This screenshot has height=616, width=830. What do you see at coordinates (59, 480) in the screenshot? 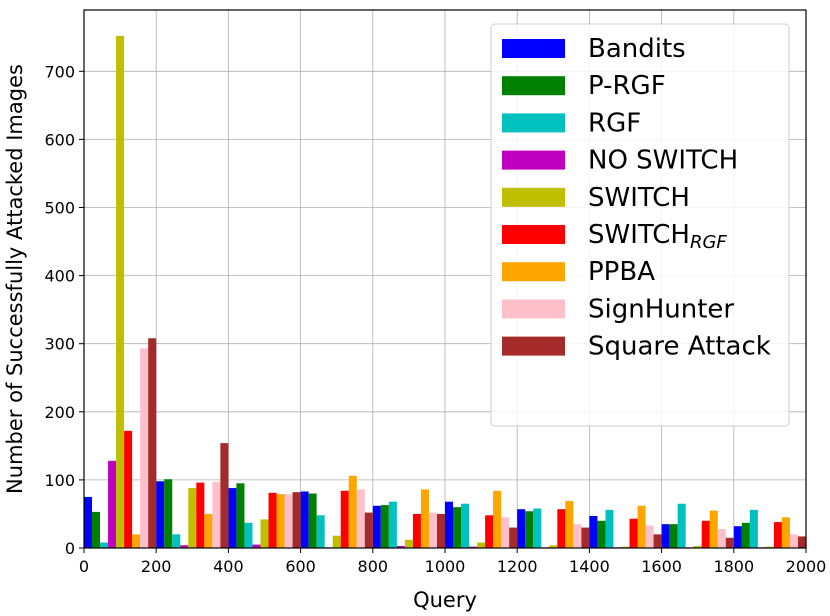
I see `y-tick-label: 100` at bounding box center [59, 480].